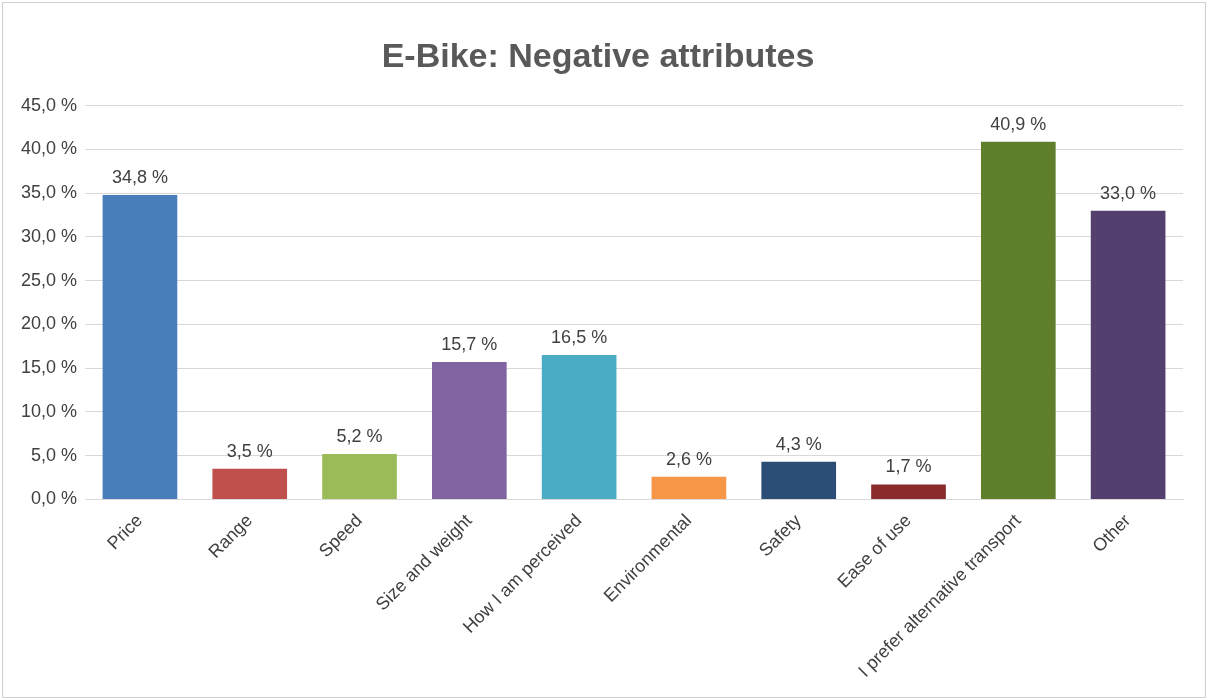  What do you see at coordinates (49, 192) in the screenshot?
I see `y-tick-label: 35,0 %` at bounding box center [49, 192].